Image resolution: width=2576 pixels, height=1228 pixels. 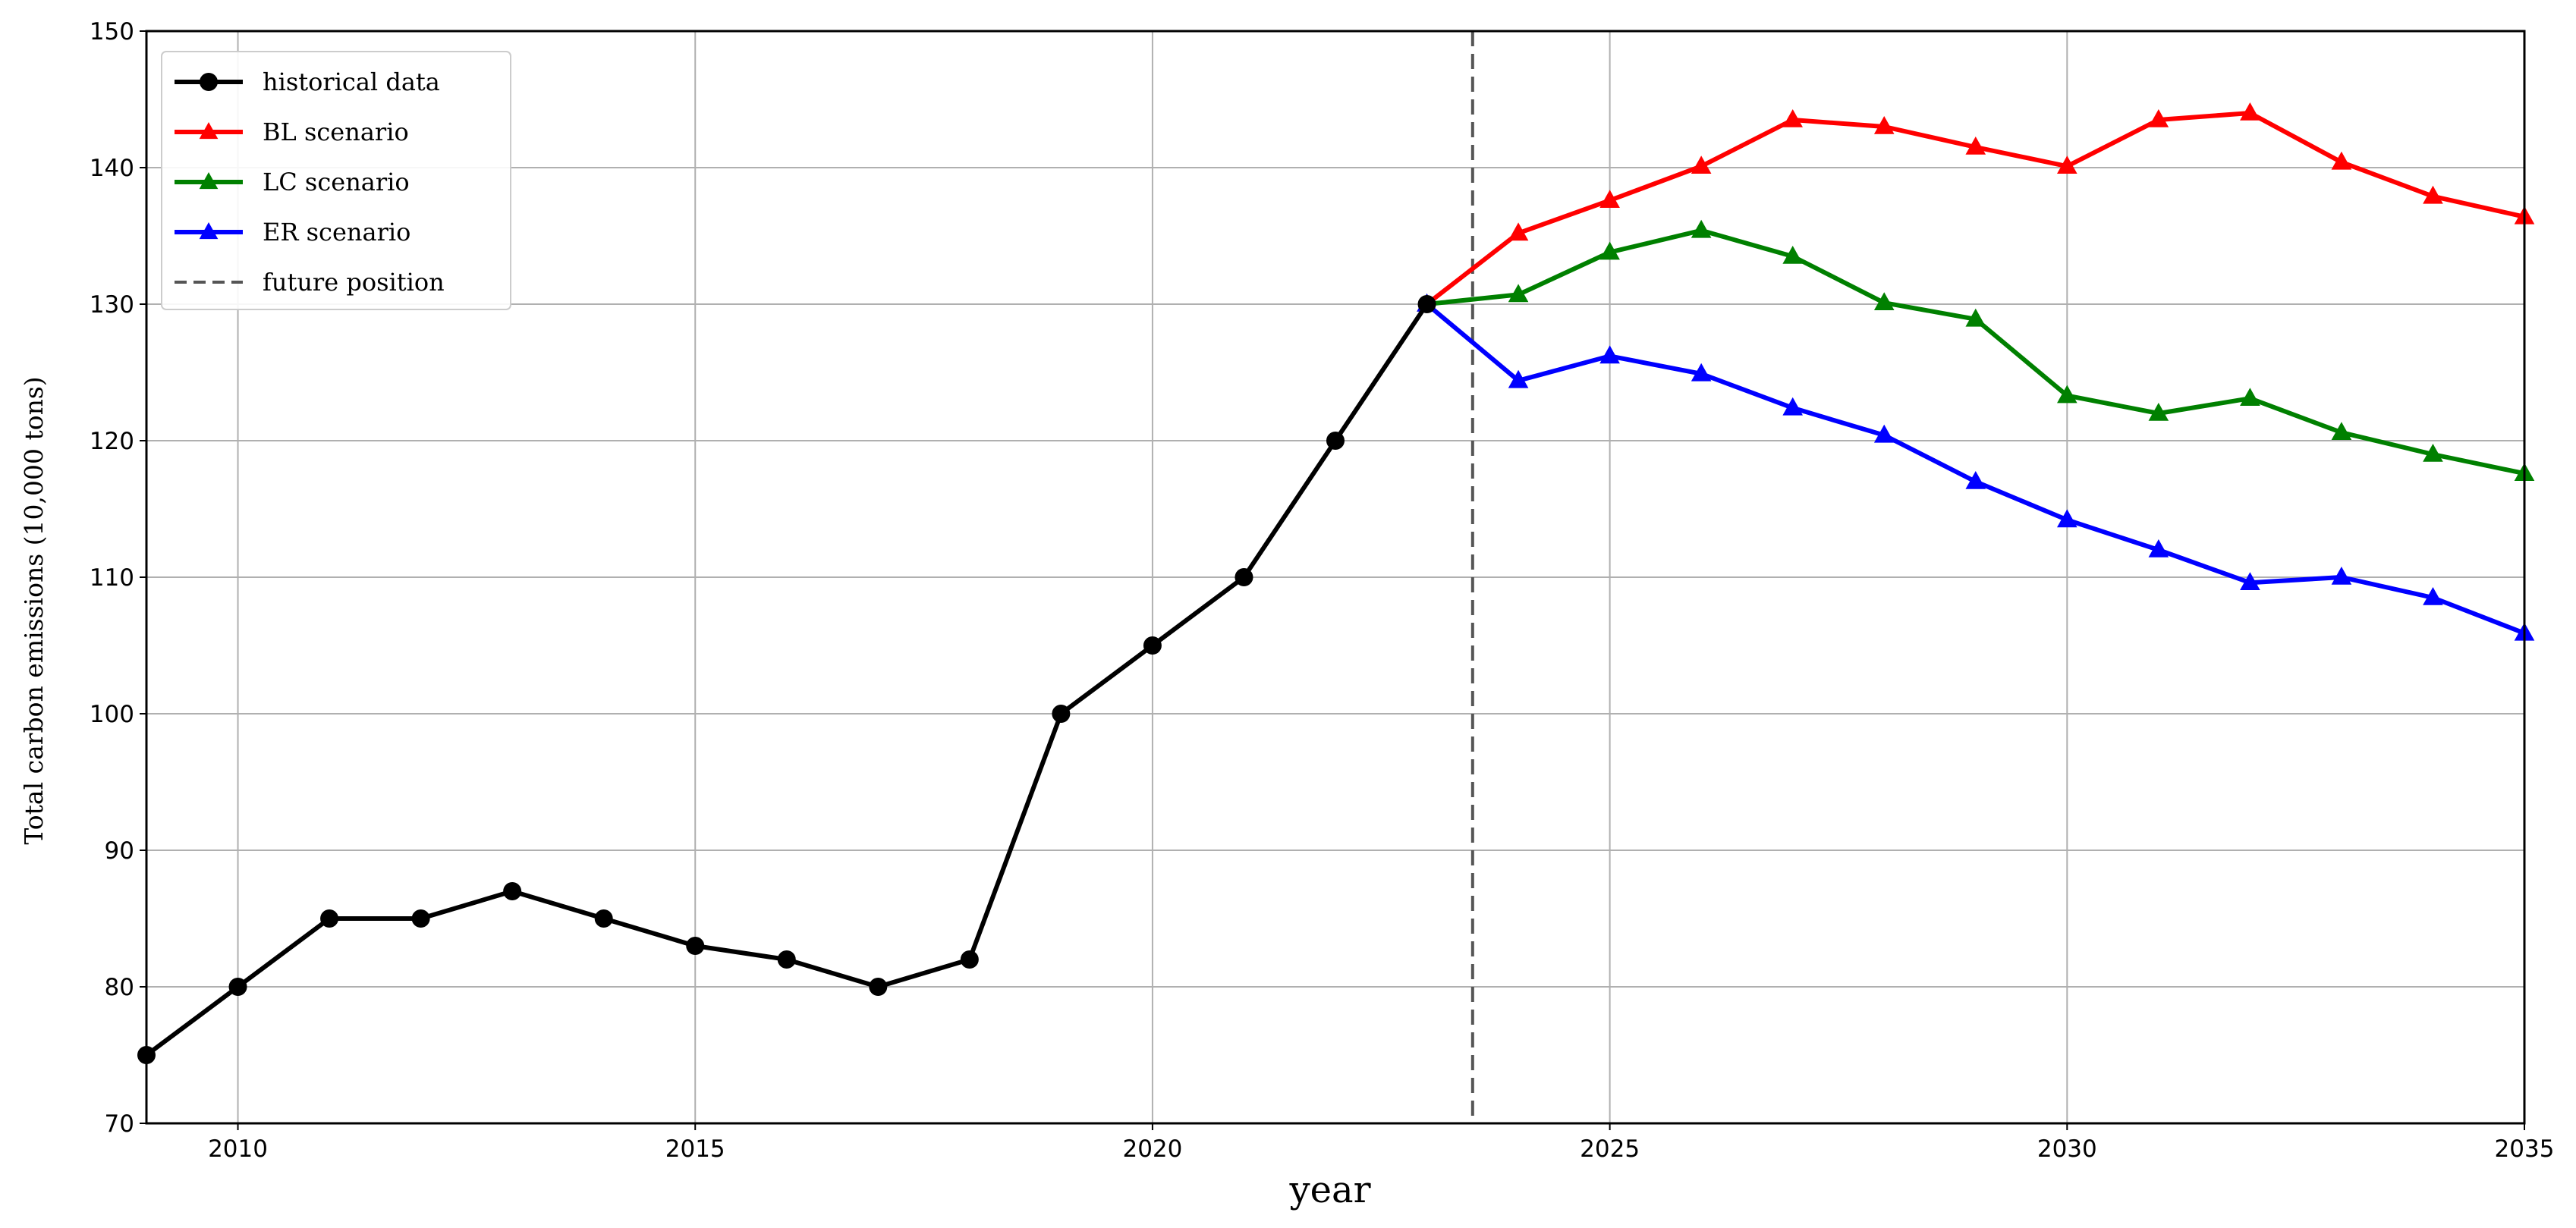 What do you see at coordinates (1610, 1149) in the screenshot?
I see `x-tick-label: 2025` at bounding box center [1610, 1149].